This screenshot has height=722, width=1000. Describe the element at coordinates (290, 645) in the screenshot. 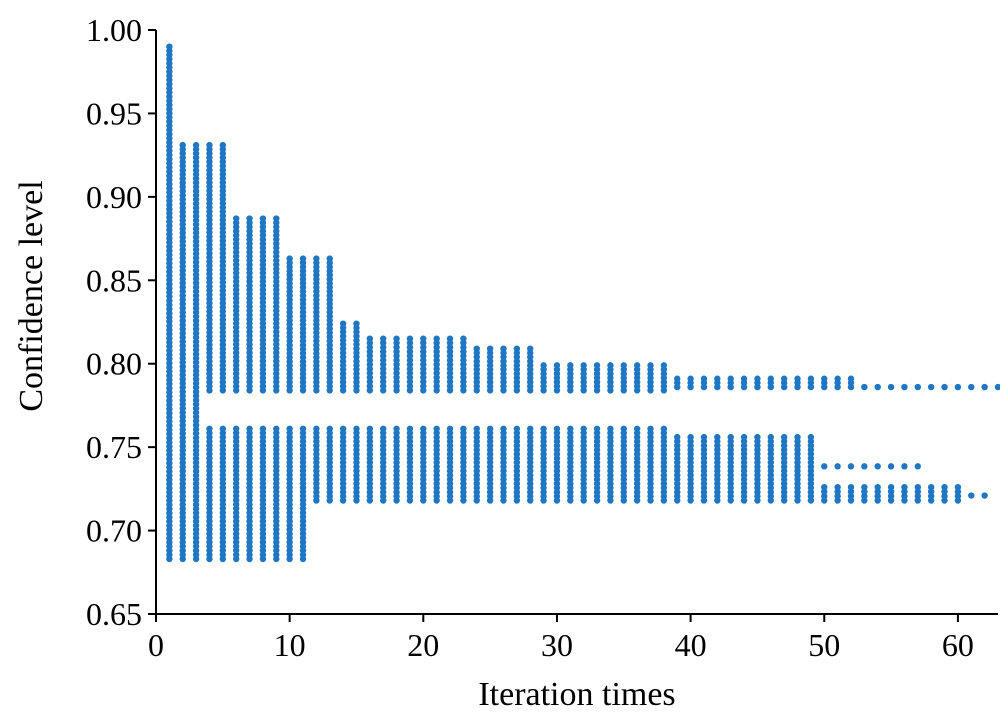

I see `x-tick-label: 10` at that location.